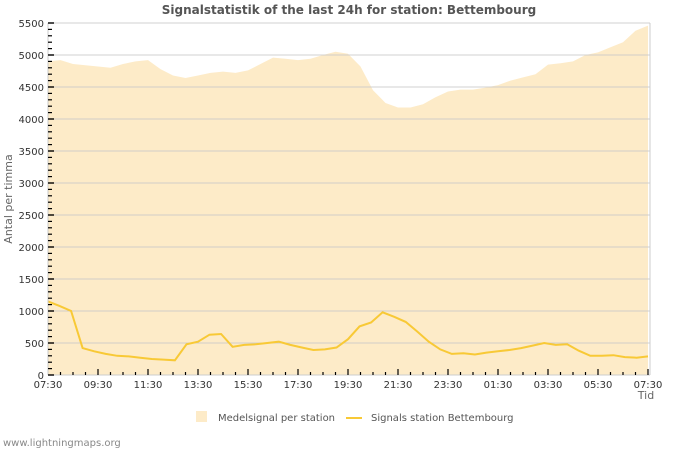  What do you see at coordinates (8, 198) in the screenshot?
I see `y-axis-label: Antal per timma` at bounding box center [8, 198].